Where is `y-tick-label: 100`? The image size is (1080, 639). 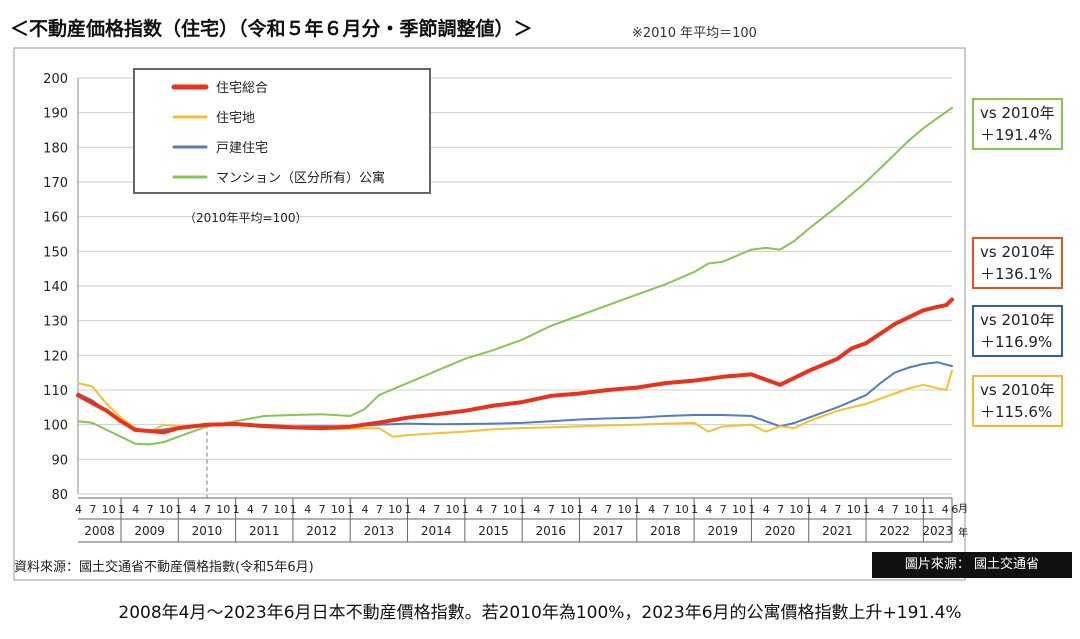 y-tick-label: 100 is located at coordinates (55, 426).